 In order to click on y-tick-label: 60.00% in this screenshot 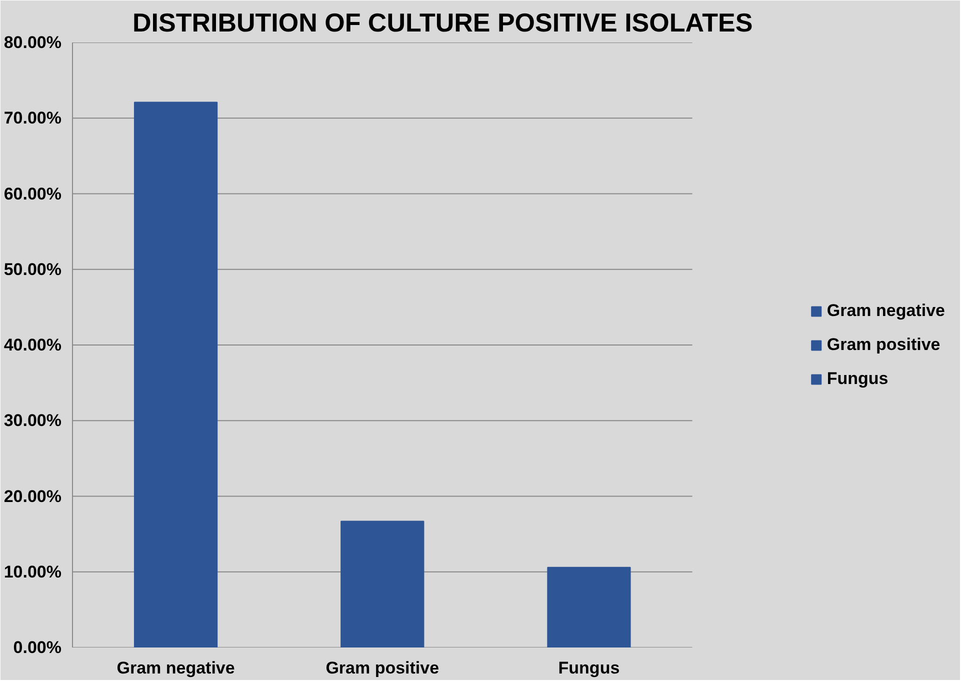, I will do `click(33, 194)`.